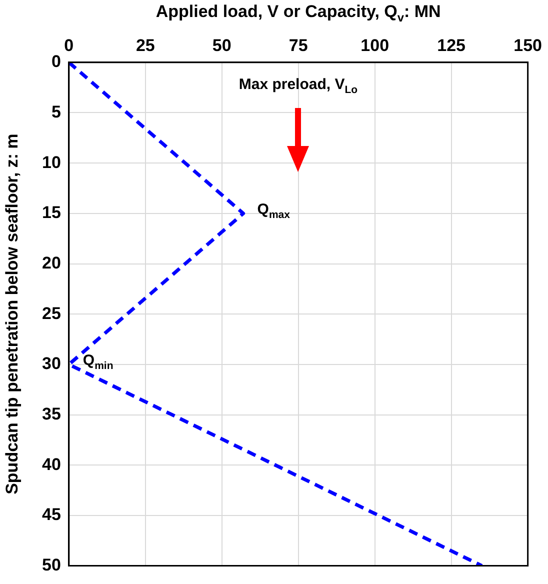 Image resolution: width=548 pixels, height=584 pixels. Describe the element at coordinates (51, 514) in the screenshot. I see `y-tick-label: 45` at that location.